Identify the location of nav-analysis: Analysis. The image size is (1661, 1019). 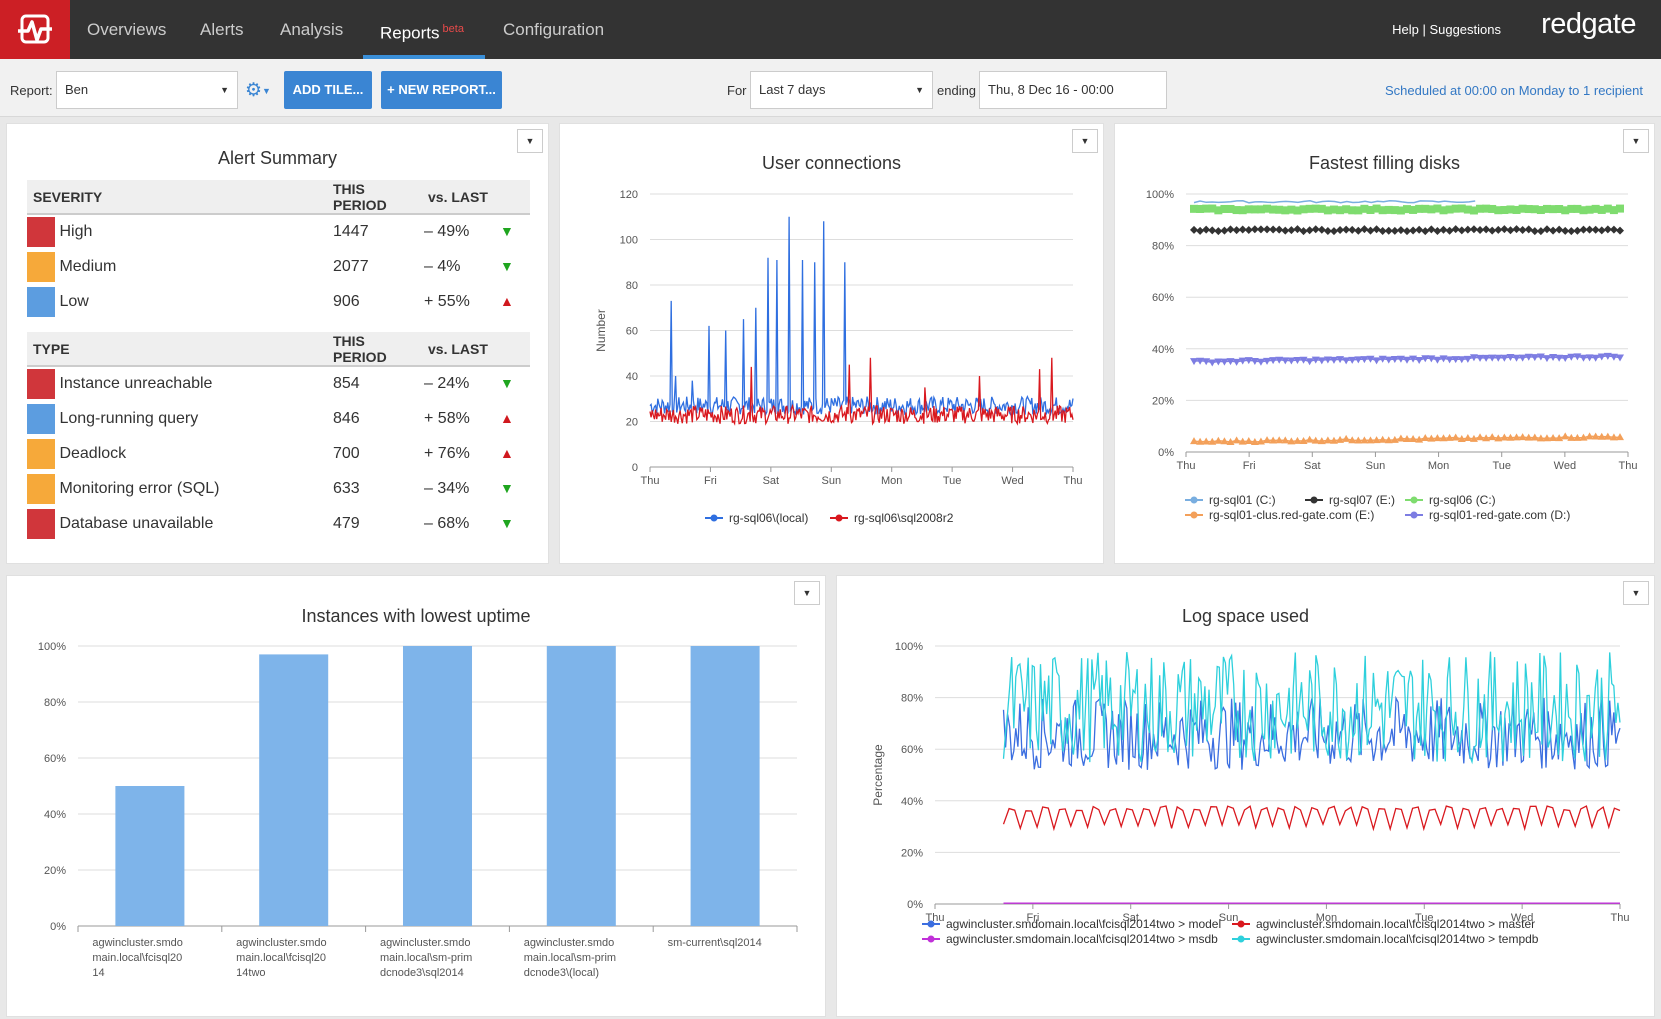
(312, 29).